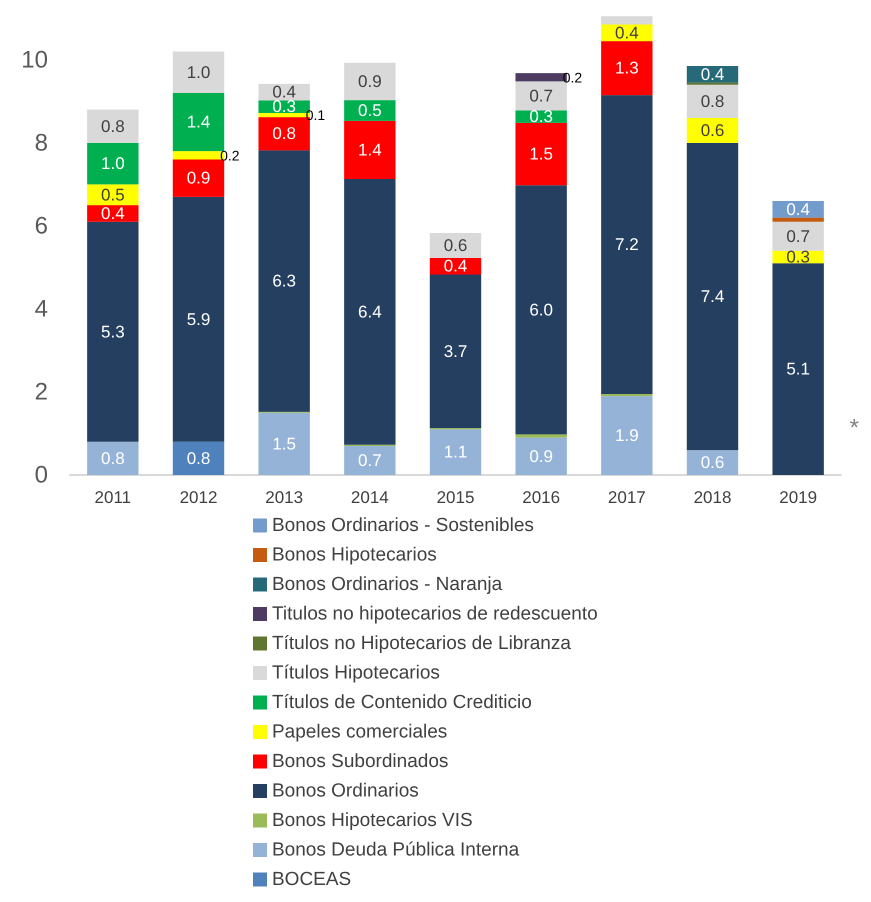 The height and width of the screenshot is (902, 871). What do you see at coordinates (41, 226) in the screenshot?
I see `y-tick-label: 6` at bounding box center [41, 226].